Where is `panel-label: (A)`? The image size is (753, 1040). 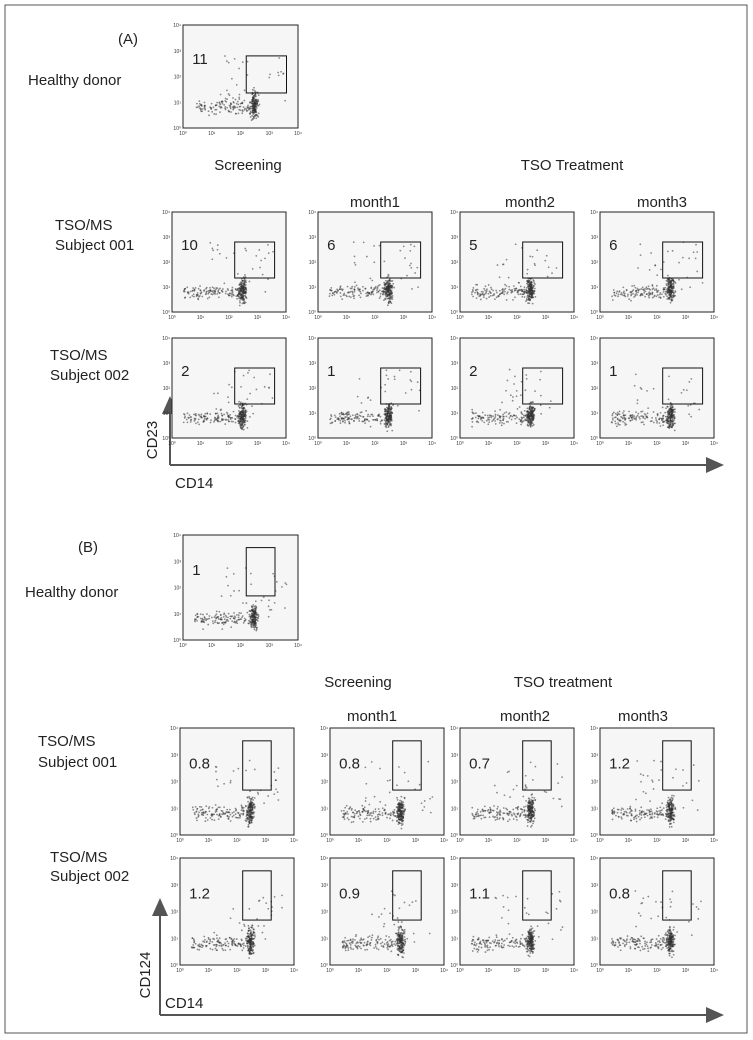 panel-label: (A) is located at coordinates (128, 39).